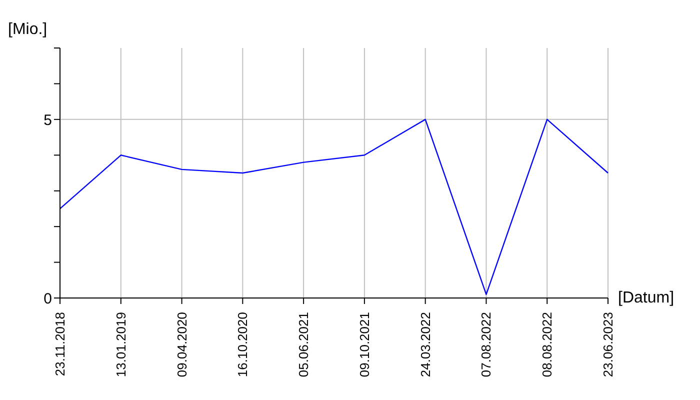  Describe the element at coordinates (242, 345) in the screenshot. I see `x-tick-label: 16.10.2020` at that location.